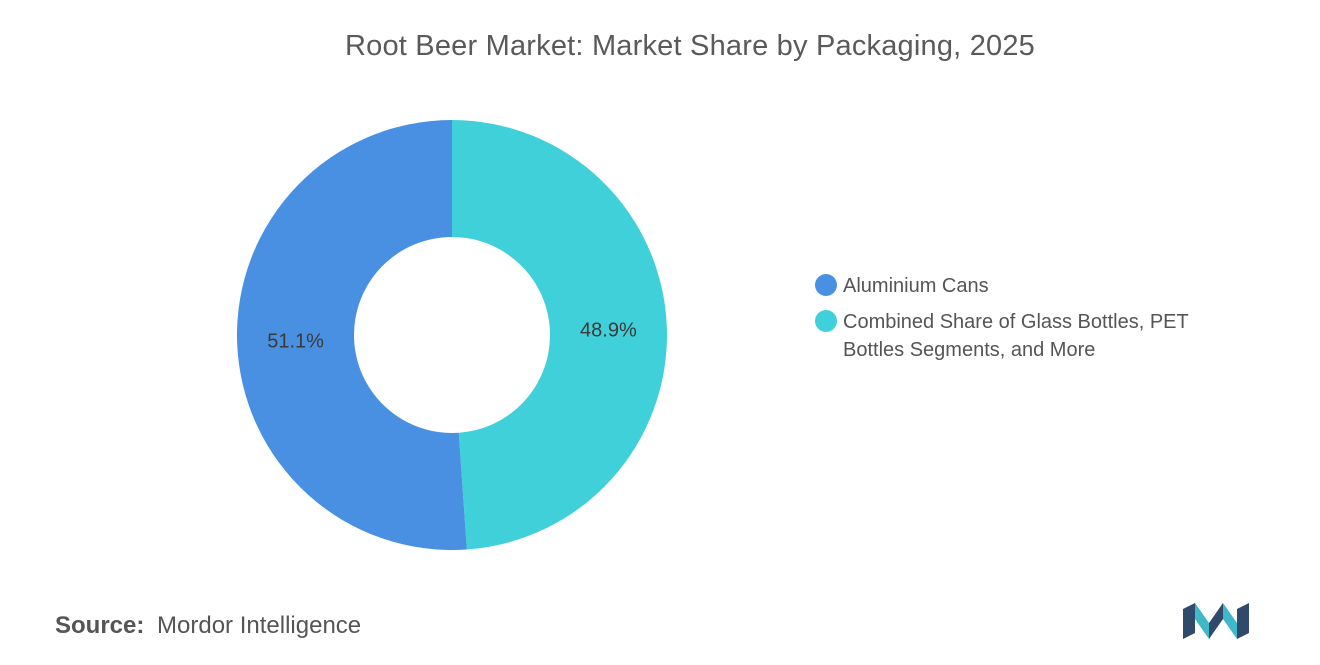  Describe the element at coordinates (608, 331) in the screenshot. I see `data-label-combined-share: 48.9%` at that location.